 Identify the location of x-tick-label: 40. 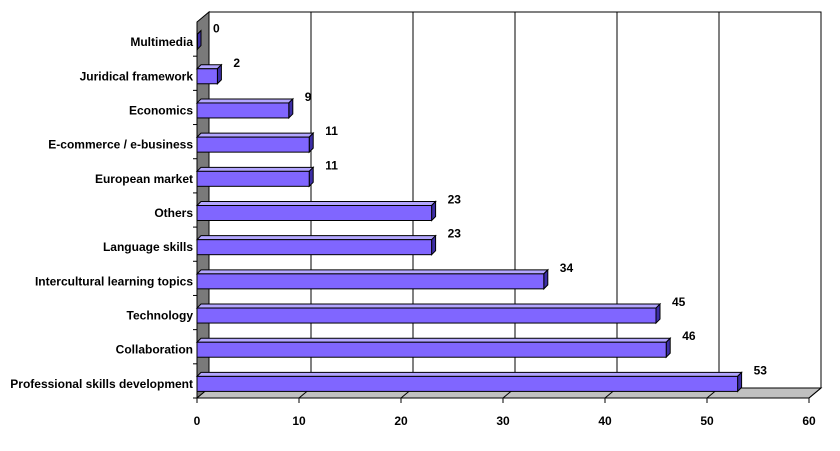
(605, 421).